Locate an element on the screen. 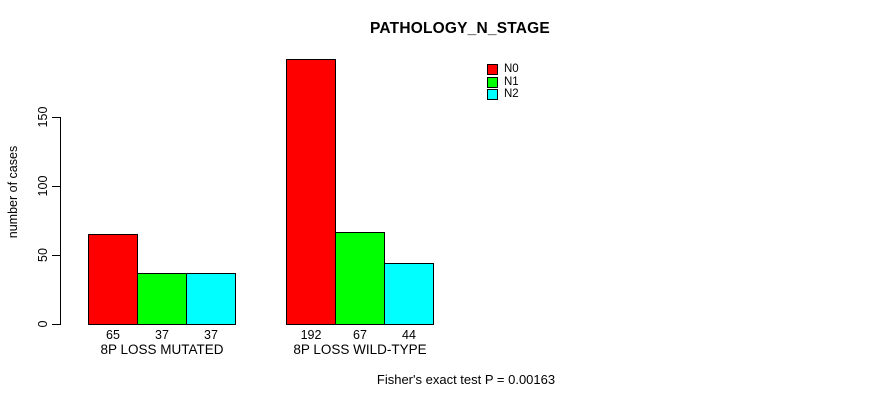 The width and height of the screenshot is (890, 400). bar-value-label: 192 is located at coordinates (311, 335).